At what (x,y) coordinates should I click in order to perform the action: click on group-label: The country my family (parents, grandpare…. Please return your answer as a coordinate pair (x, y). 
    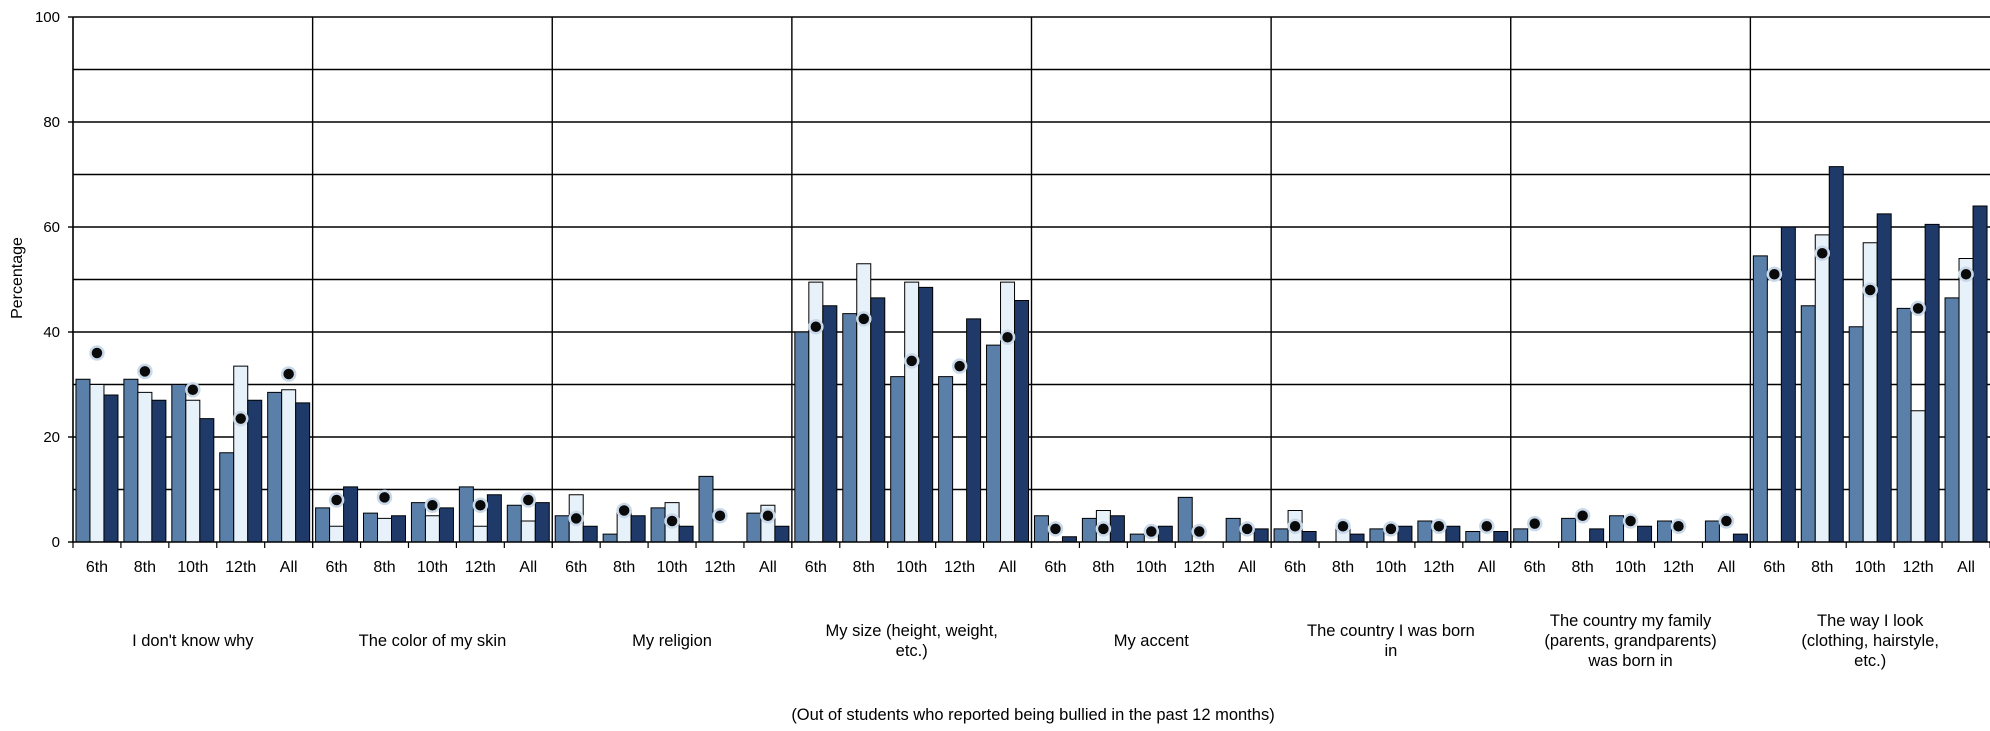
    Looking at the image, I should click on (1630, 641).